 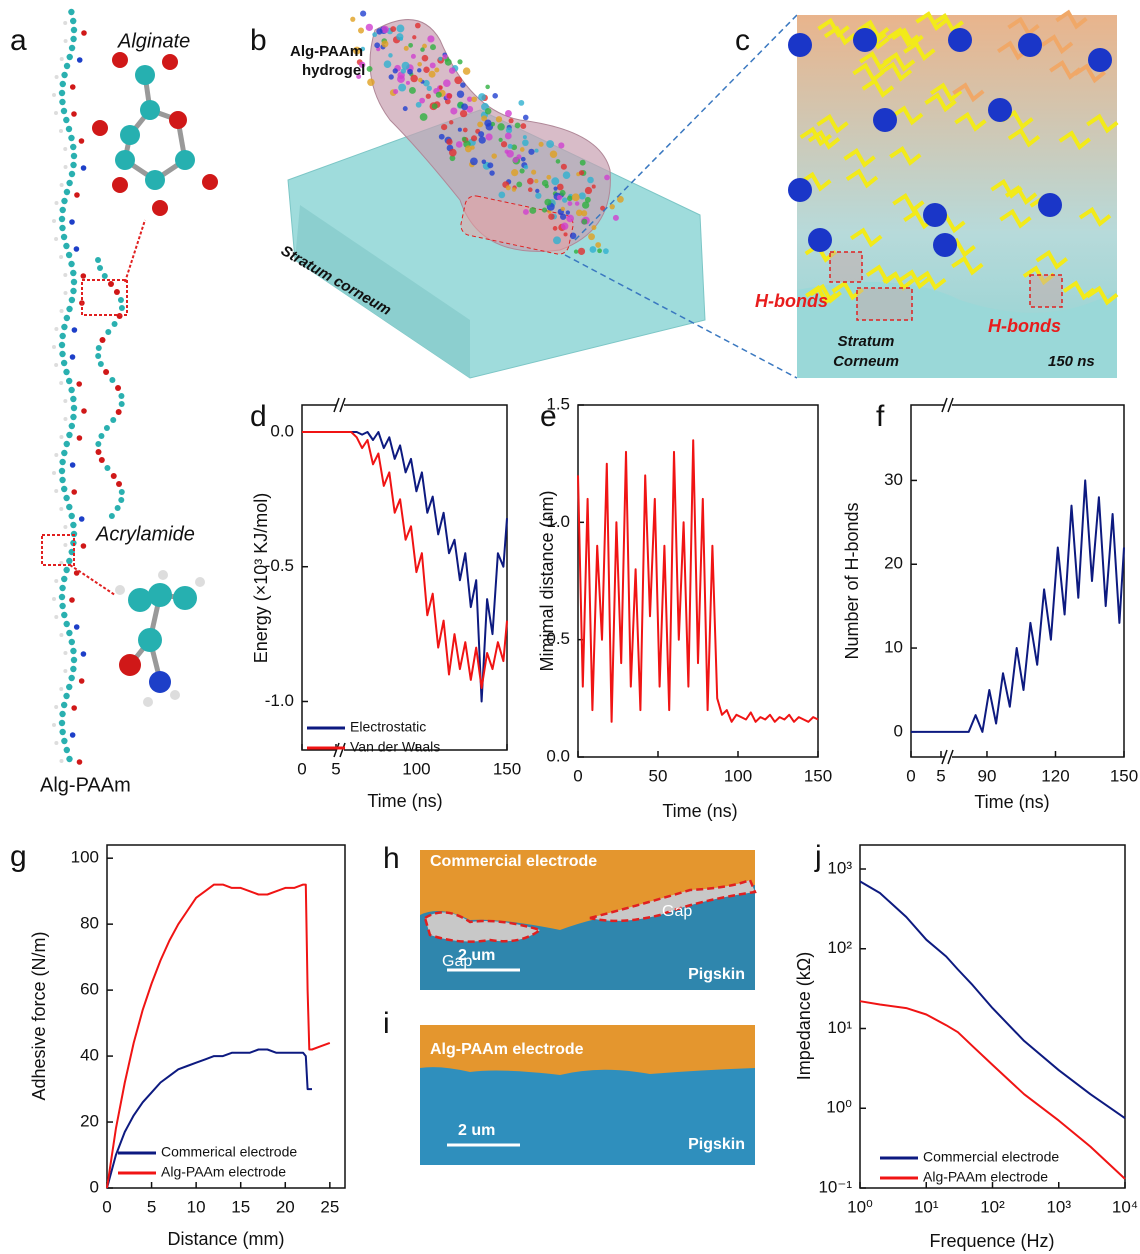 What do you see at coordinates (160, 208) in the screenshot?
I see `alginate-molecule` at bounding box center [160, 208].